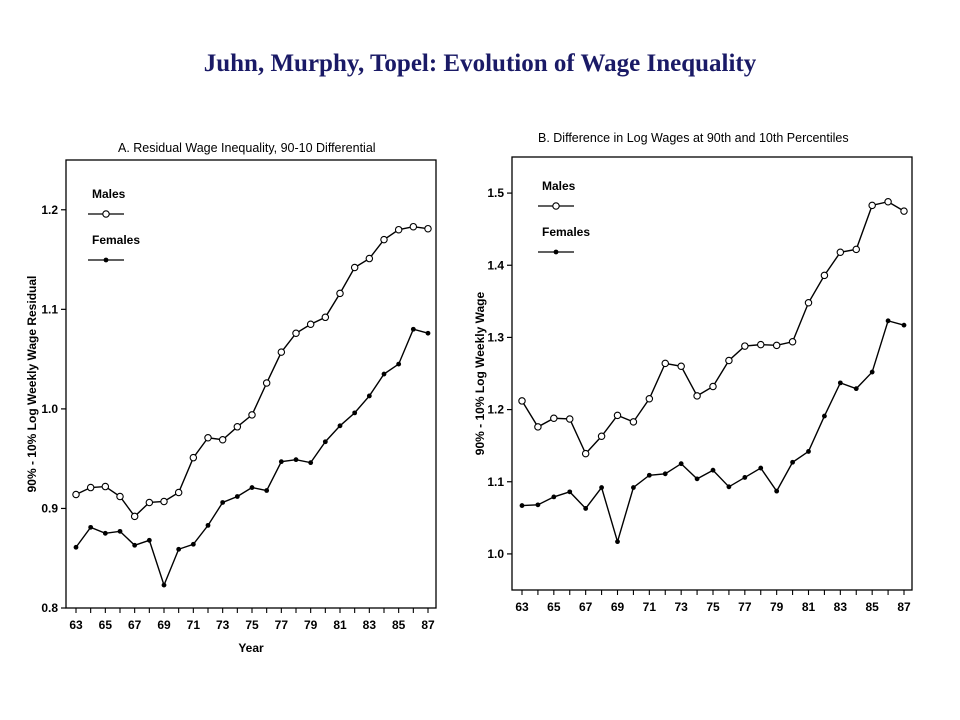 This screenshot has width=960, height=720. What do you see at coordinates (554, 607) in the screenshot?
I see `x-tick-label: 65` at bounding box center [554, 607].